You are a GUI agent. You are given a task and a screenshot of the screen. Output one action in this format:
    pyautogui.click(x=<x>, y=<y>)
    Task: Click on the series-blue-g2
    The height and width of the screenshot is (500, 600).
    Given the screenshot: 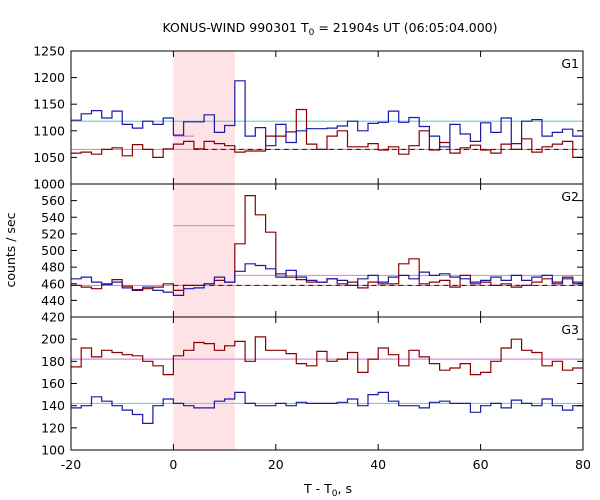 What is the action you would take?
    pyautogui.click(x=327, y=279)
    